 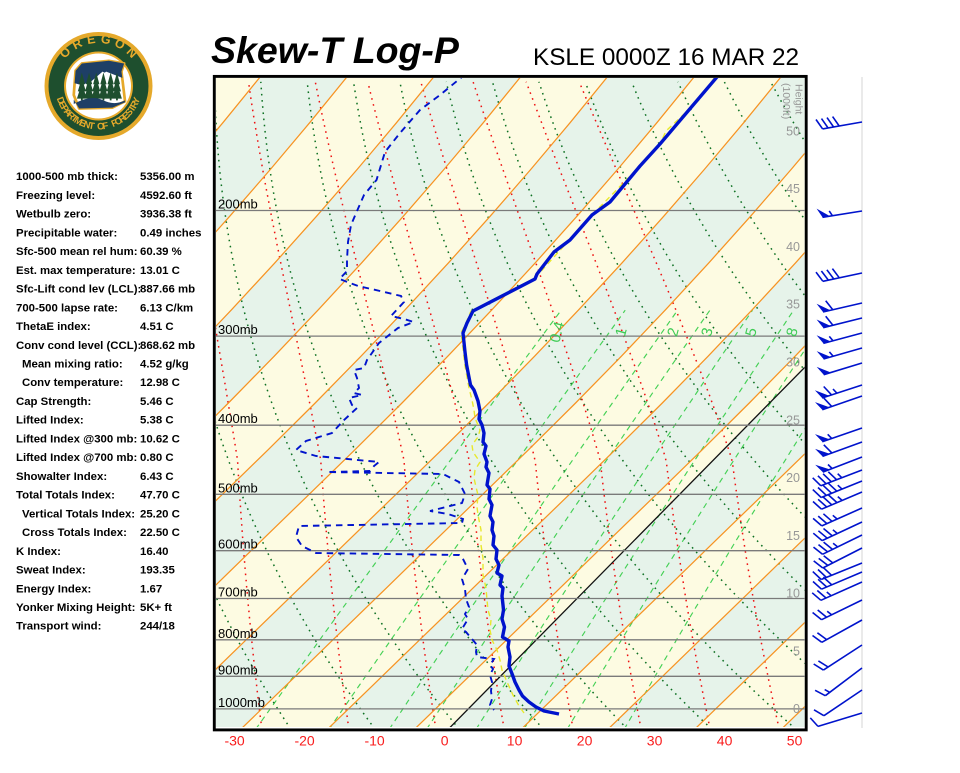 I want to click on svg-text: -20, so click(x=304, y=741).